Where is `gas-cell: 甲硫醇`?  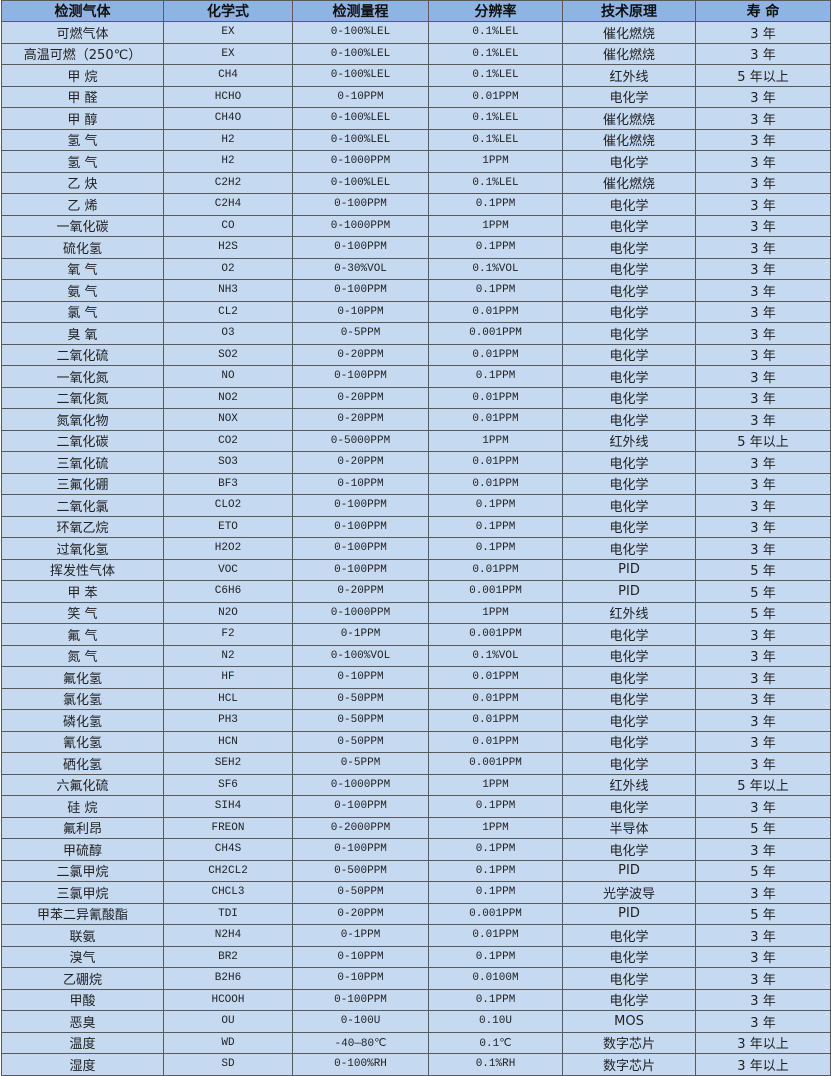
gas-cell: 甲硫醇 is located at coordinates (82, 849).